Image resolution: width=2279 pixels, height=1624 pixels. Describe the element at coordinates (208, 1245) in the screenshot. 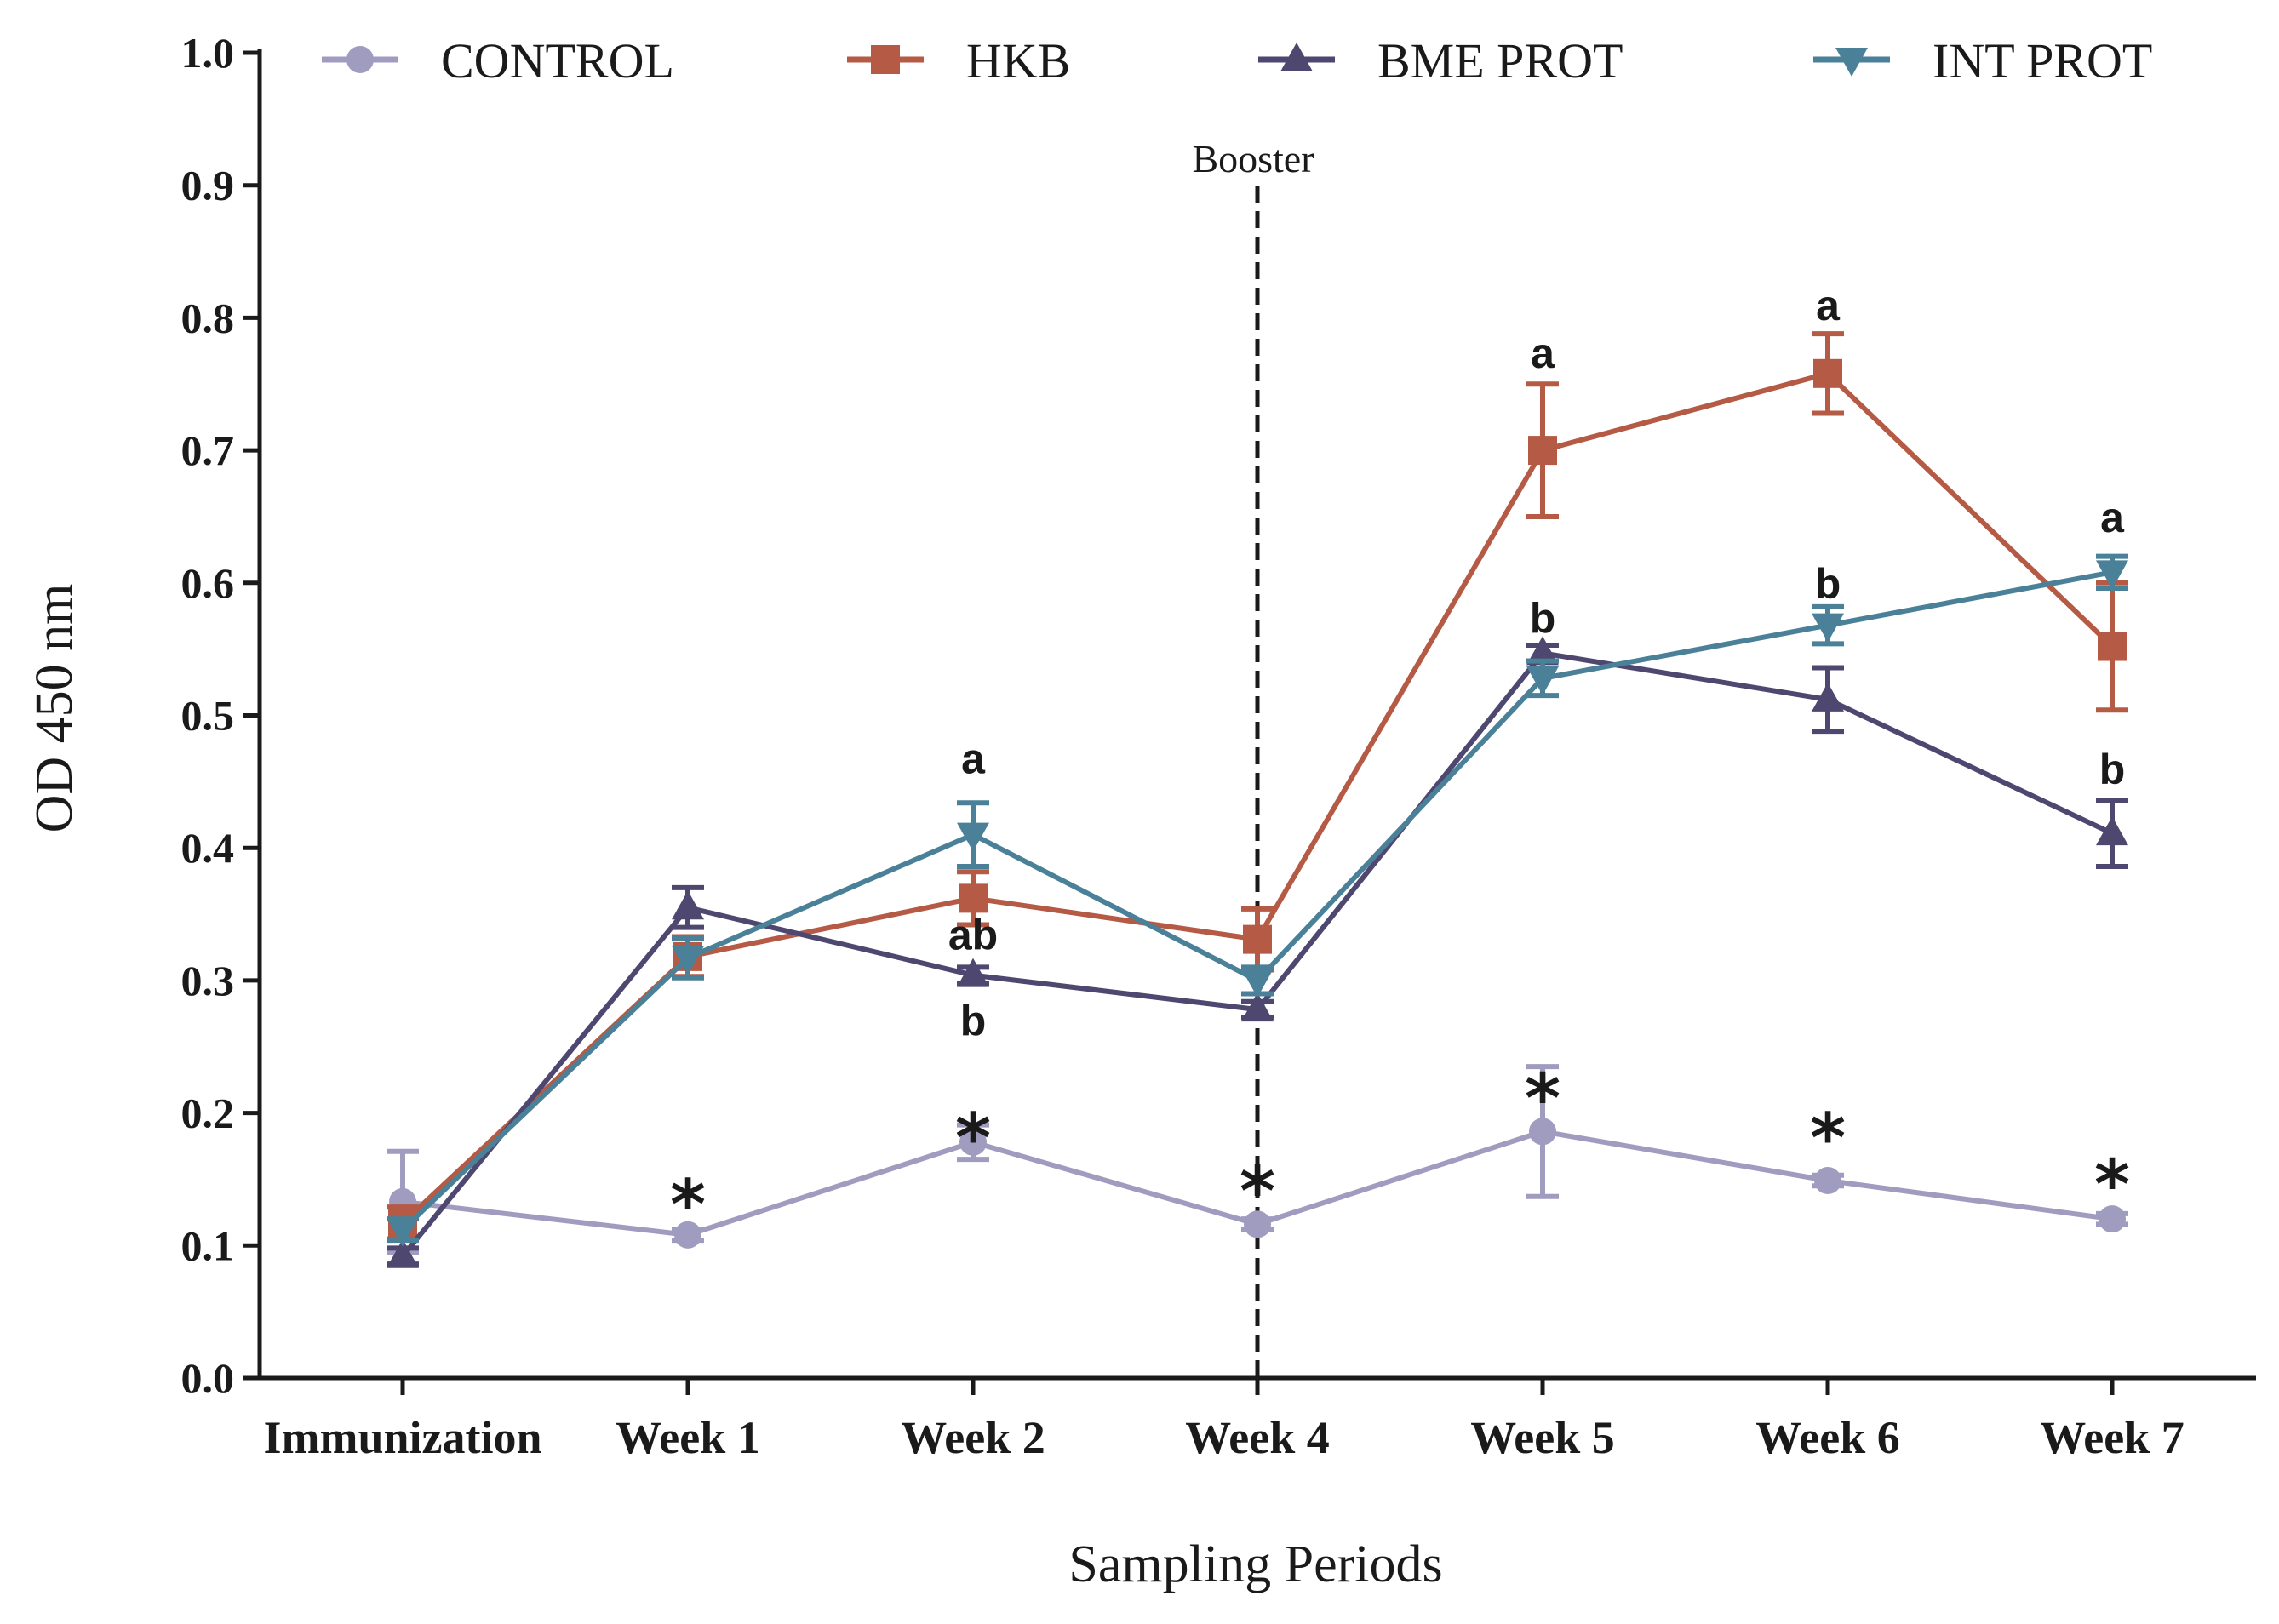

I see `y-tick-label: 0.1` at that location.